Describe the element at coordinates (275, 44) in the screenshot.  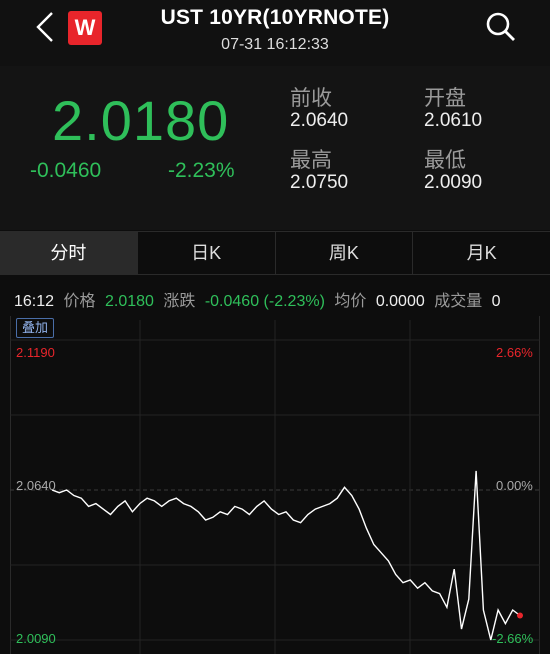
I see `timestamp: 07-31 16:12:33` at that location.